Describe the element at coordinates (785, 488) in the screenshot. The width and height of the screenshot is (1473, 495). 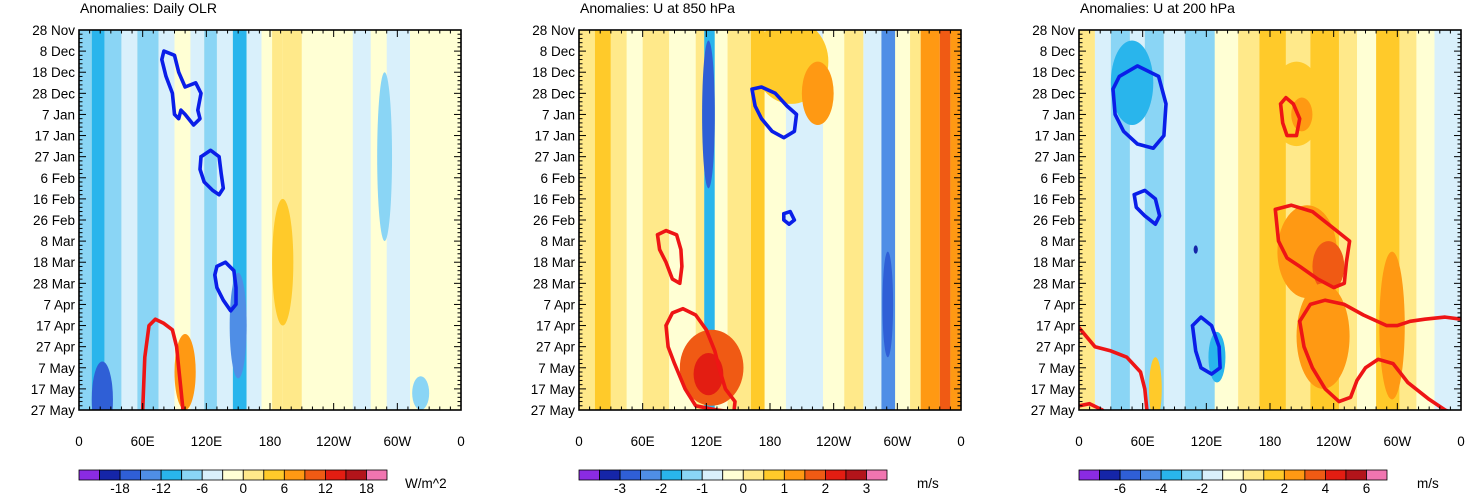
I see `colorbar-label: 1` at that location.